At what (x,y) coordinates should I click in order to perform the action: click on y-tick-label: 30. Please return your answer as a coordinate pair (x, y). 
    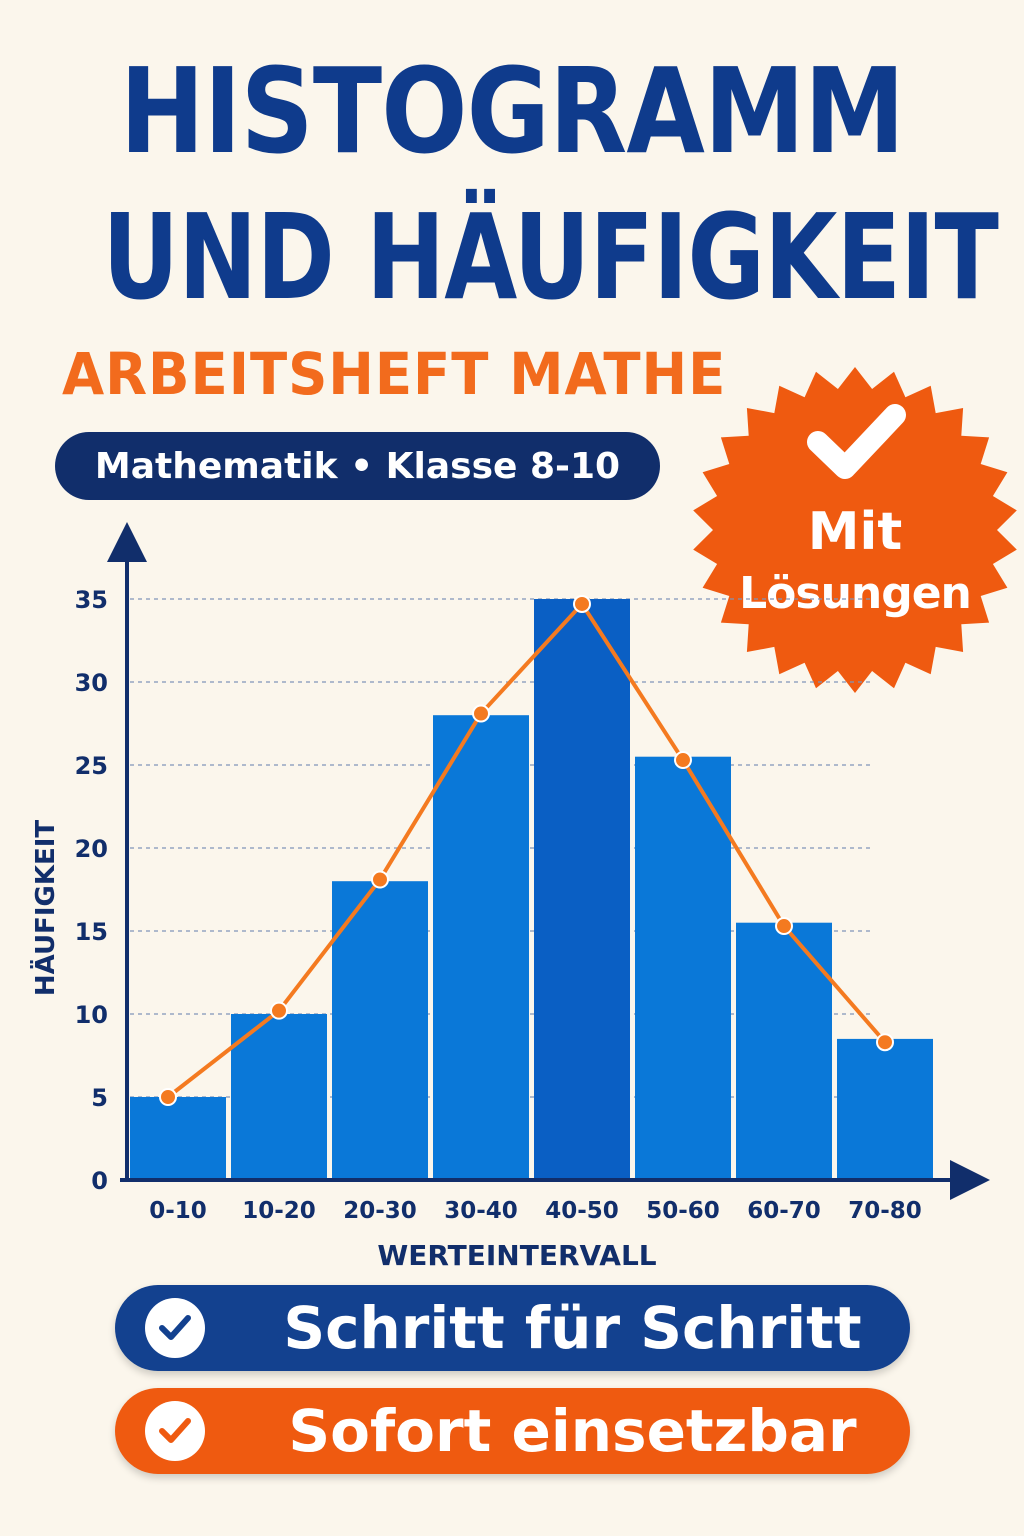
    Looking at the image, I should click on (91, 683).